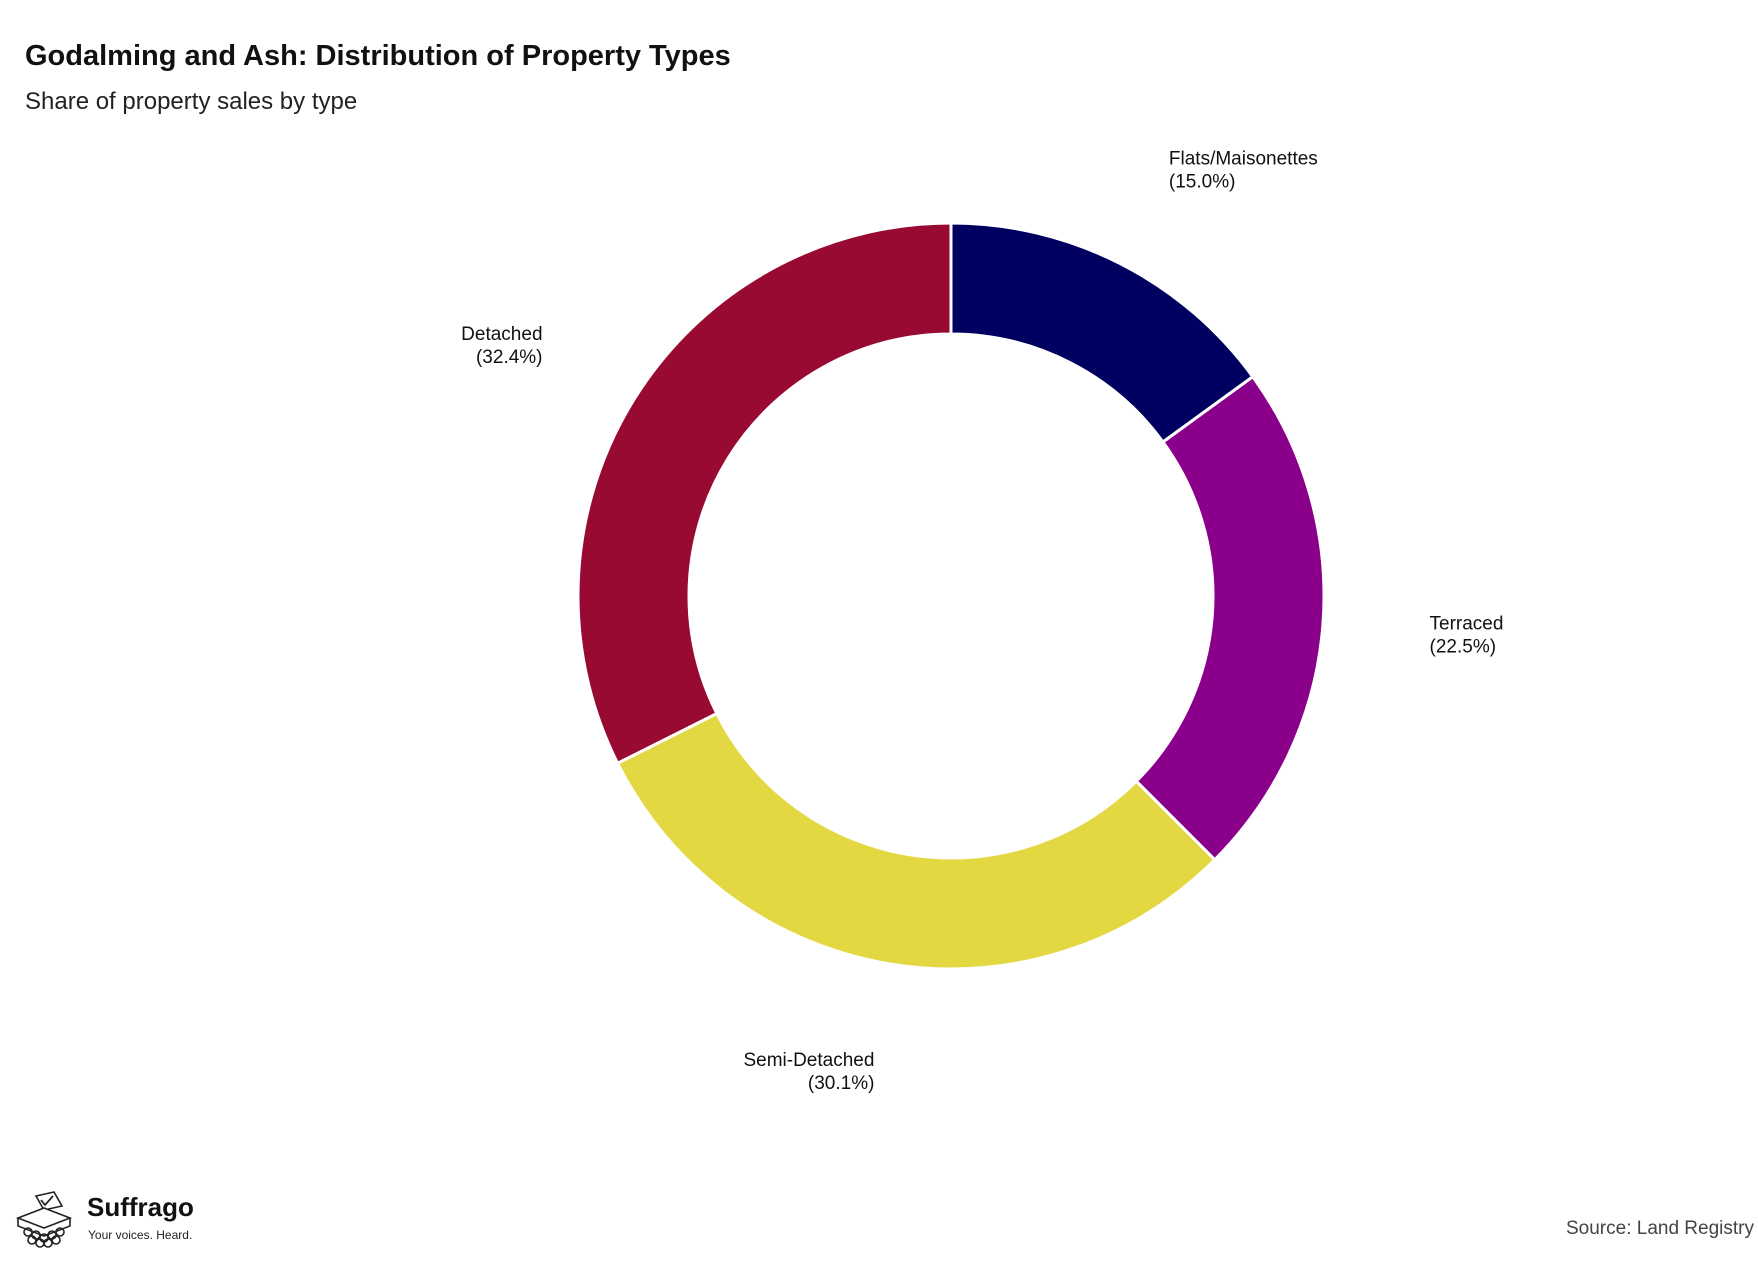 The width and height of the screenshot is (1758, 1265). Describe the element at coordinates (44, 1219) in the screenshot. I see `ballot-box-logo-icon` at that location.